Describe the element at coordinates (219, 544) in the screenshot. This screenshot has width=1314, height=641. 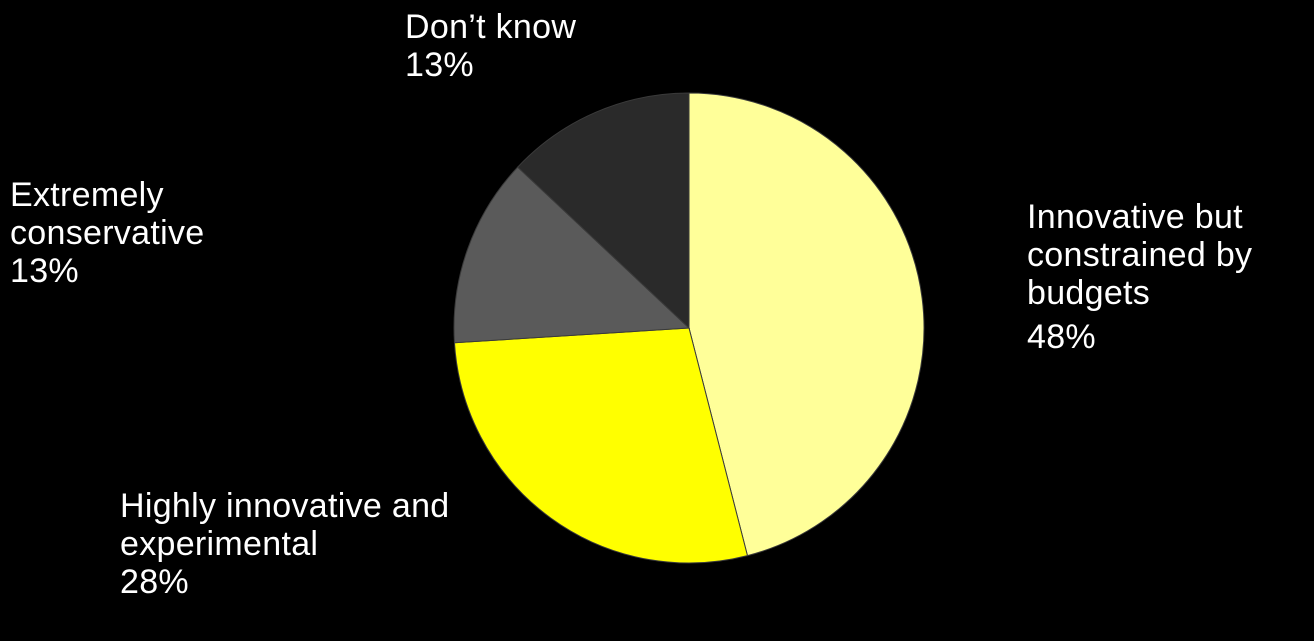
I see `slice-label-text: experimental` at that location.